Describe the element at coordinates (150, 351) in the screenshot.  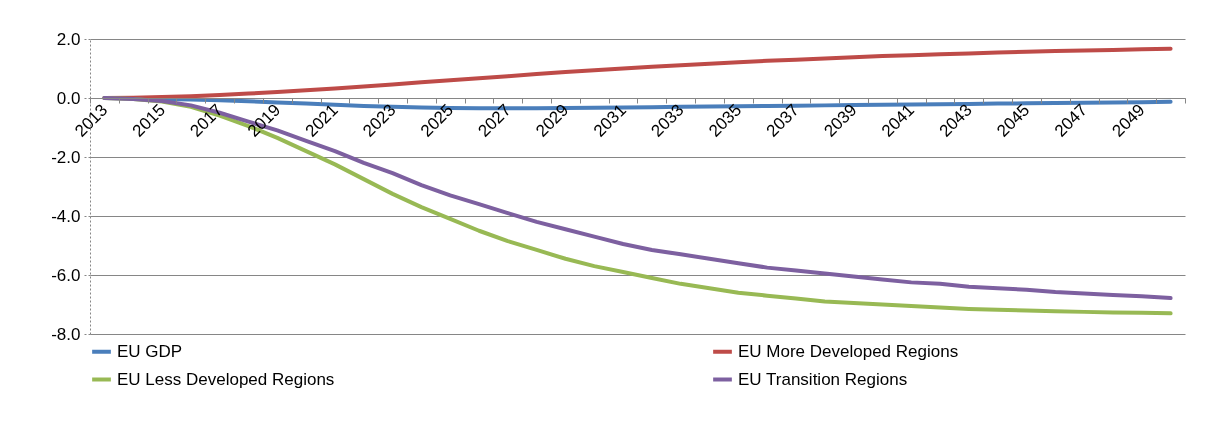
I see `legend-label: EU GDP` at that location.